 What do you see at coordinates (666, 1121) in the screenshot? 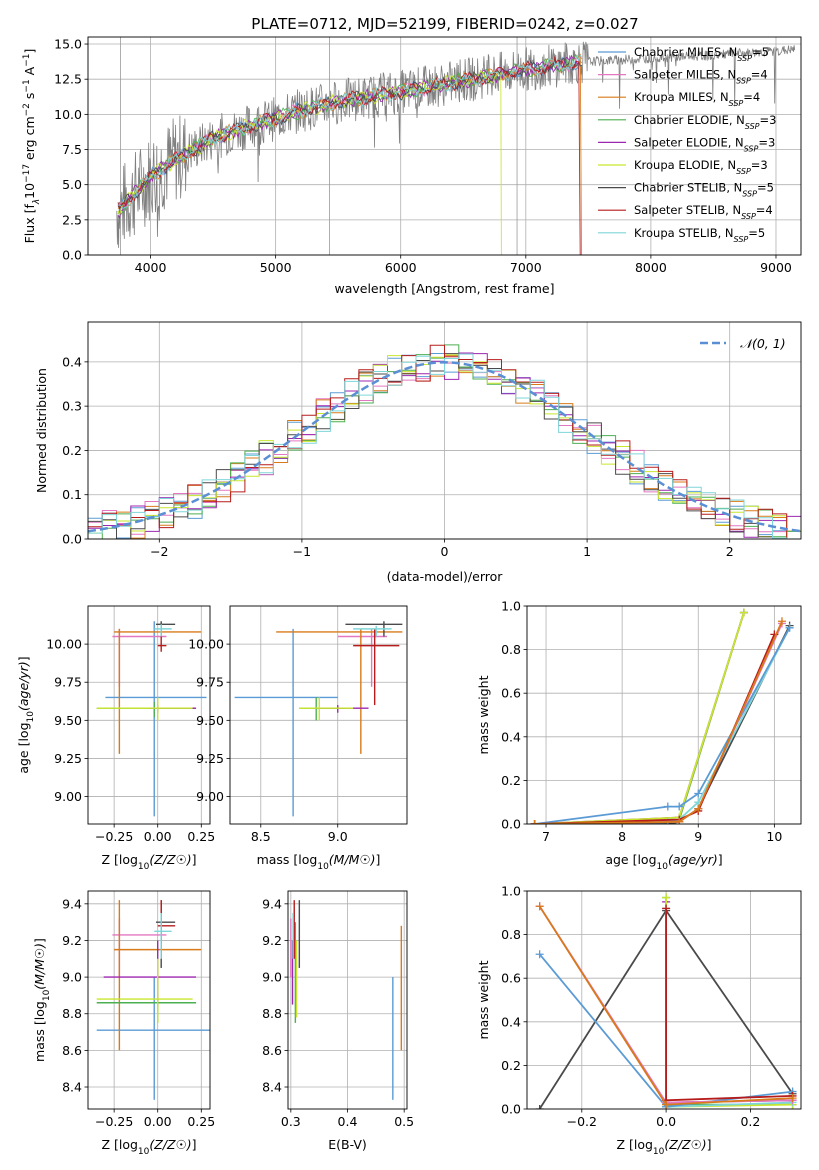
I see `tick-label-x: 0.0` at bounding box center [666, 1121].